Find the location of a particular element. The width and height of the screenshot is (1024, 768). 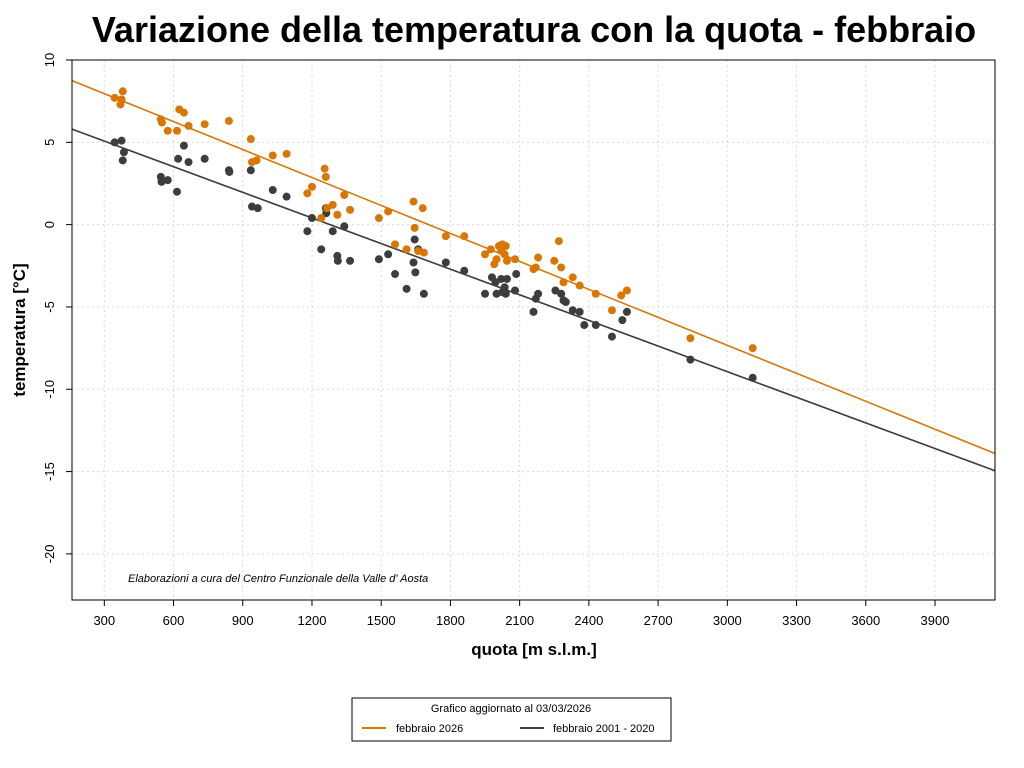

legend-title: Grafico aggiornato al 03/03/2026 is located at coordinates (511, 709).